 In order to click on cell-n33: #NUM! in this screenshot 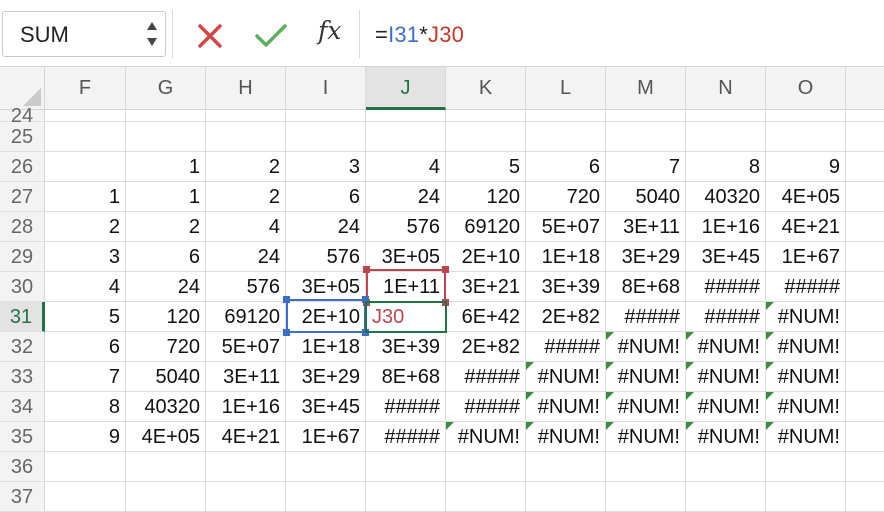, I will do `click(726, 377)`.